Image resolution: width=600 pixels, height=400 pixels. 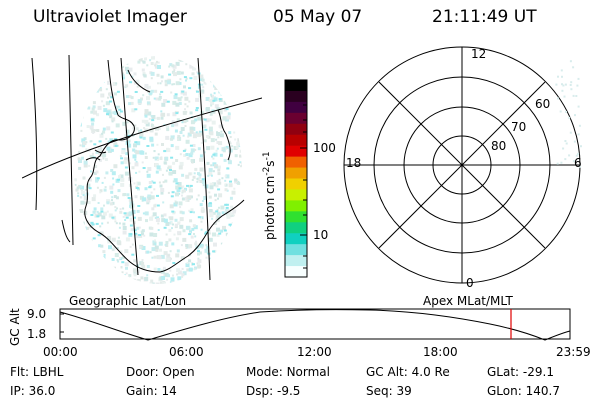 What do you see at coordinates (470, 283) in the screenshot?
I see `mlt-label-0: 0` at bounding box center [470, 283].